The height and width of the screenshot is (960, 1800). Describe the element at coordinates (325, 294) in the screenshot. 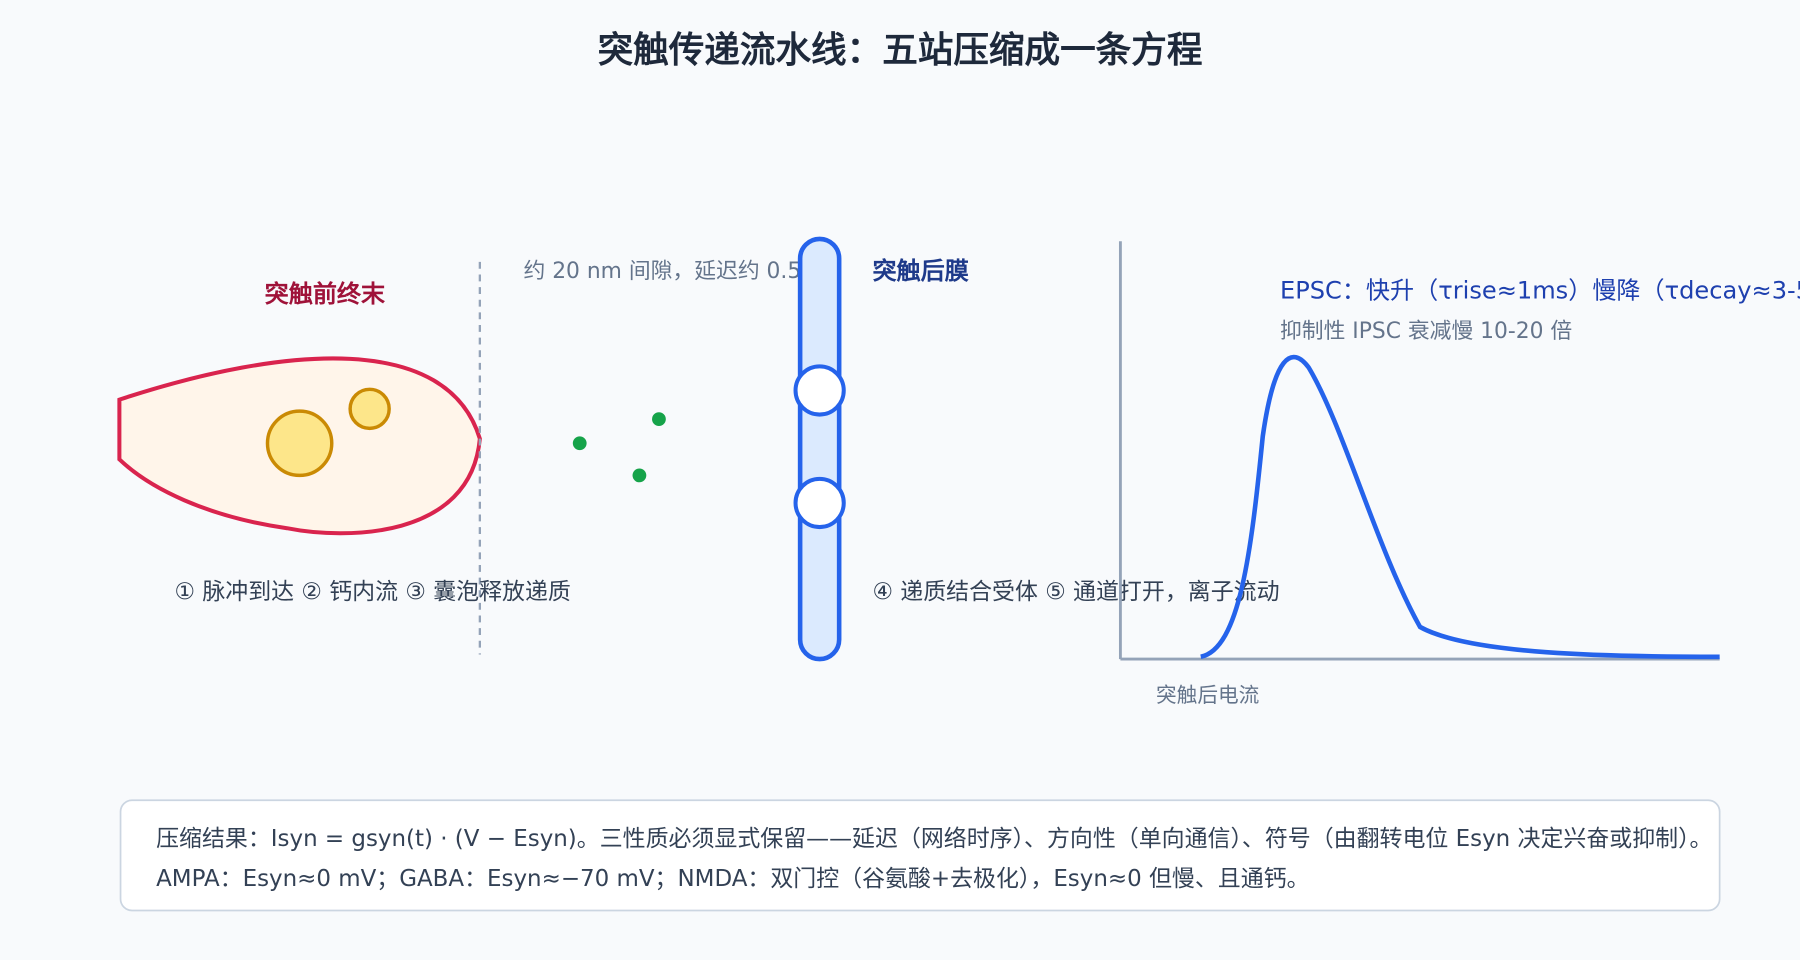

I see `presynaptic-label: 突触前终末` at that location.